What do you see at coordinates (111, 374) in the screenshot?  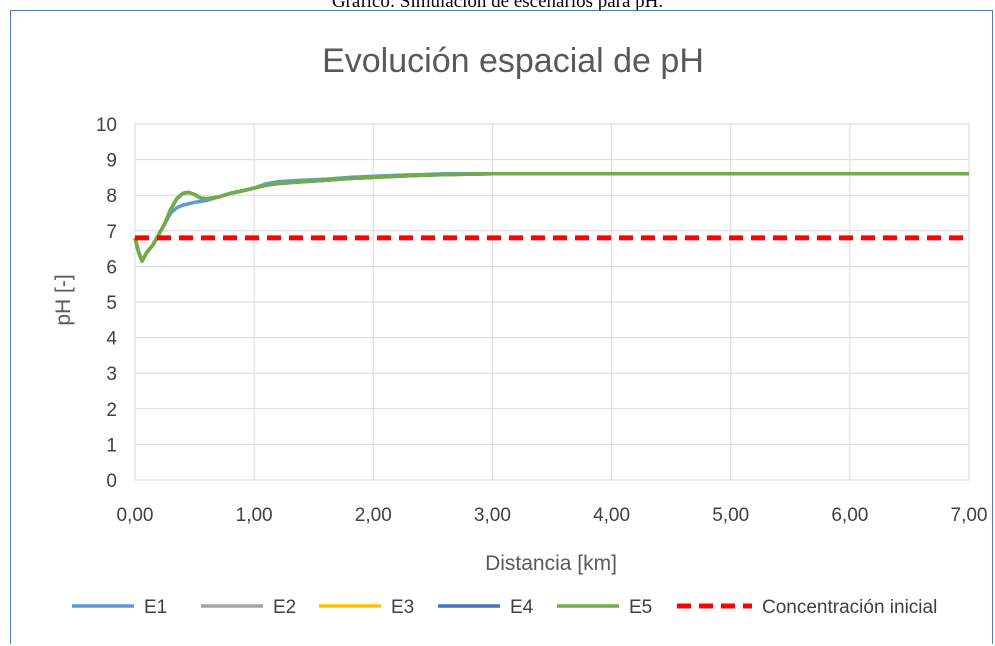 I see `y-tick-label: 3` at bounding box center [111, 374].